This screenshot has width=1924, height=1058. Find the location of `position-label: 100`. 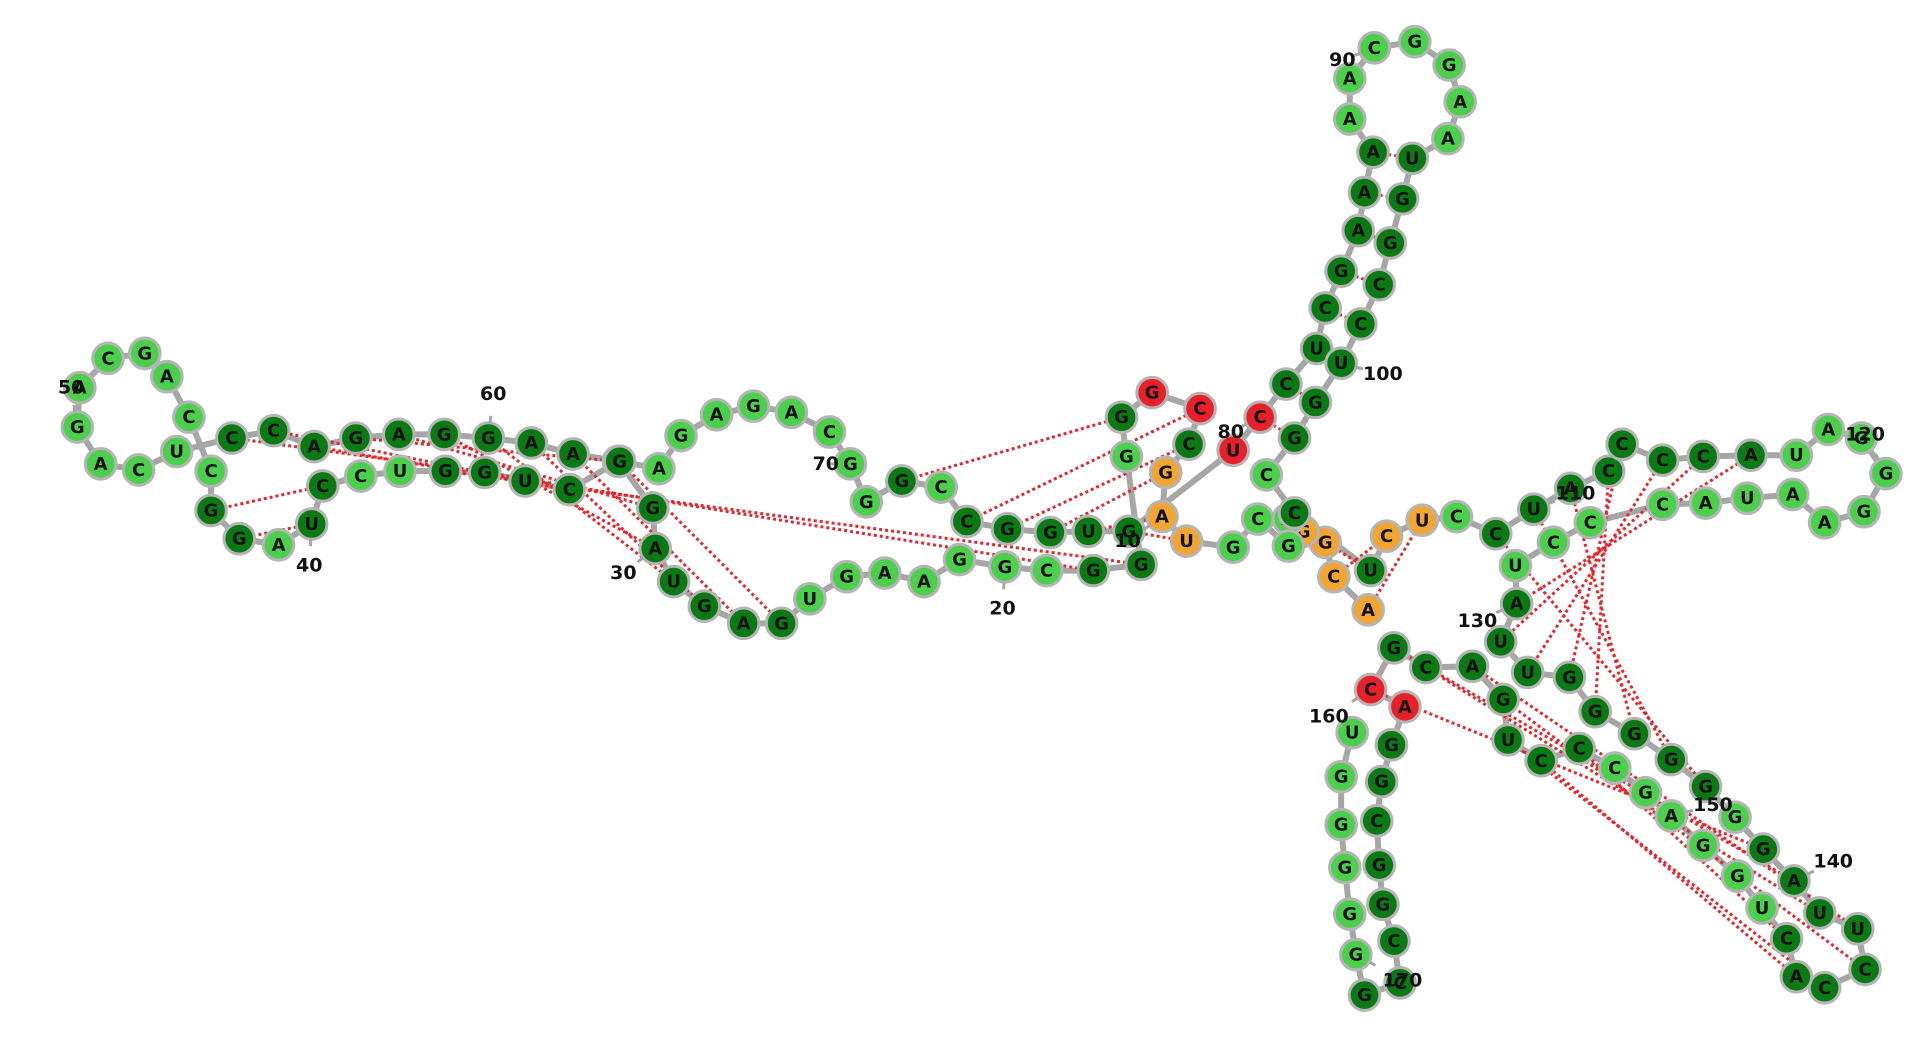

position-label: 100 is located at coordinates (1383, 374).